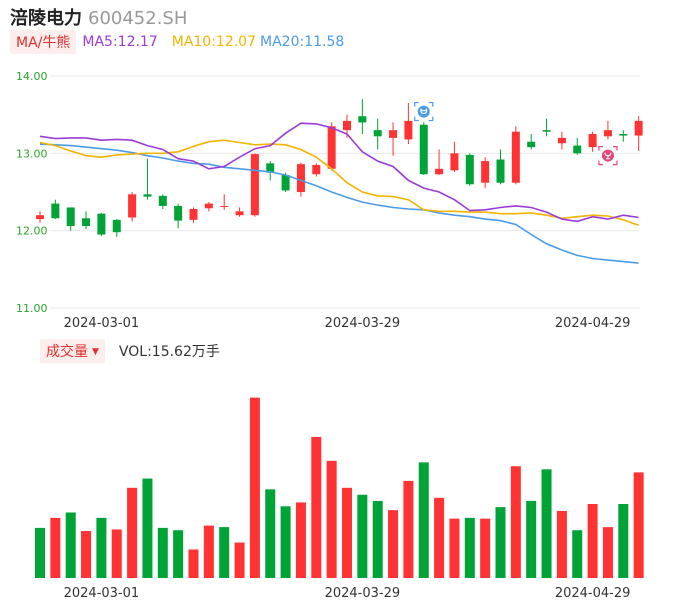  Describe the element at coordinates (43, 42) in the screenshot. I see `ma-selector-button: MA/牛熊` at that location.